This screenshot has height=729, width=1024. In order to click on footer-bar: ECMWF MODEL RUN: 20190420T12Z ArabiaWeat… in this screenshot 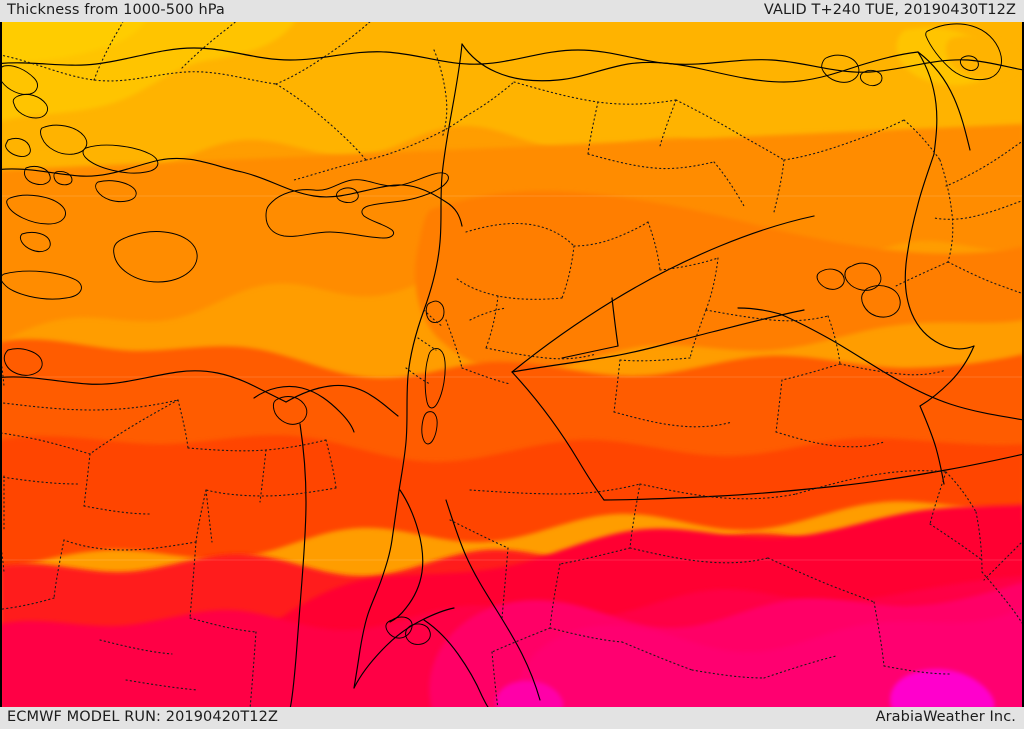, I will do `click(512, 718)`.